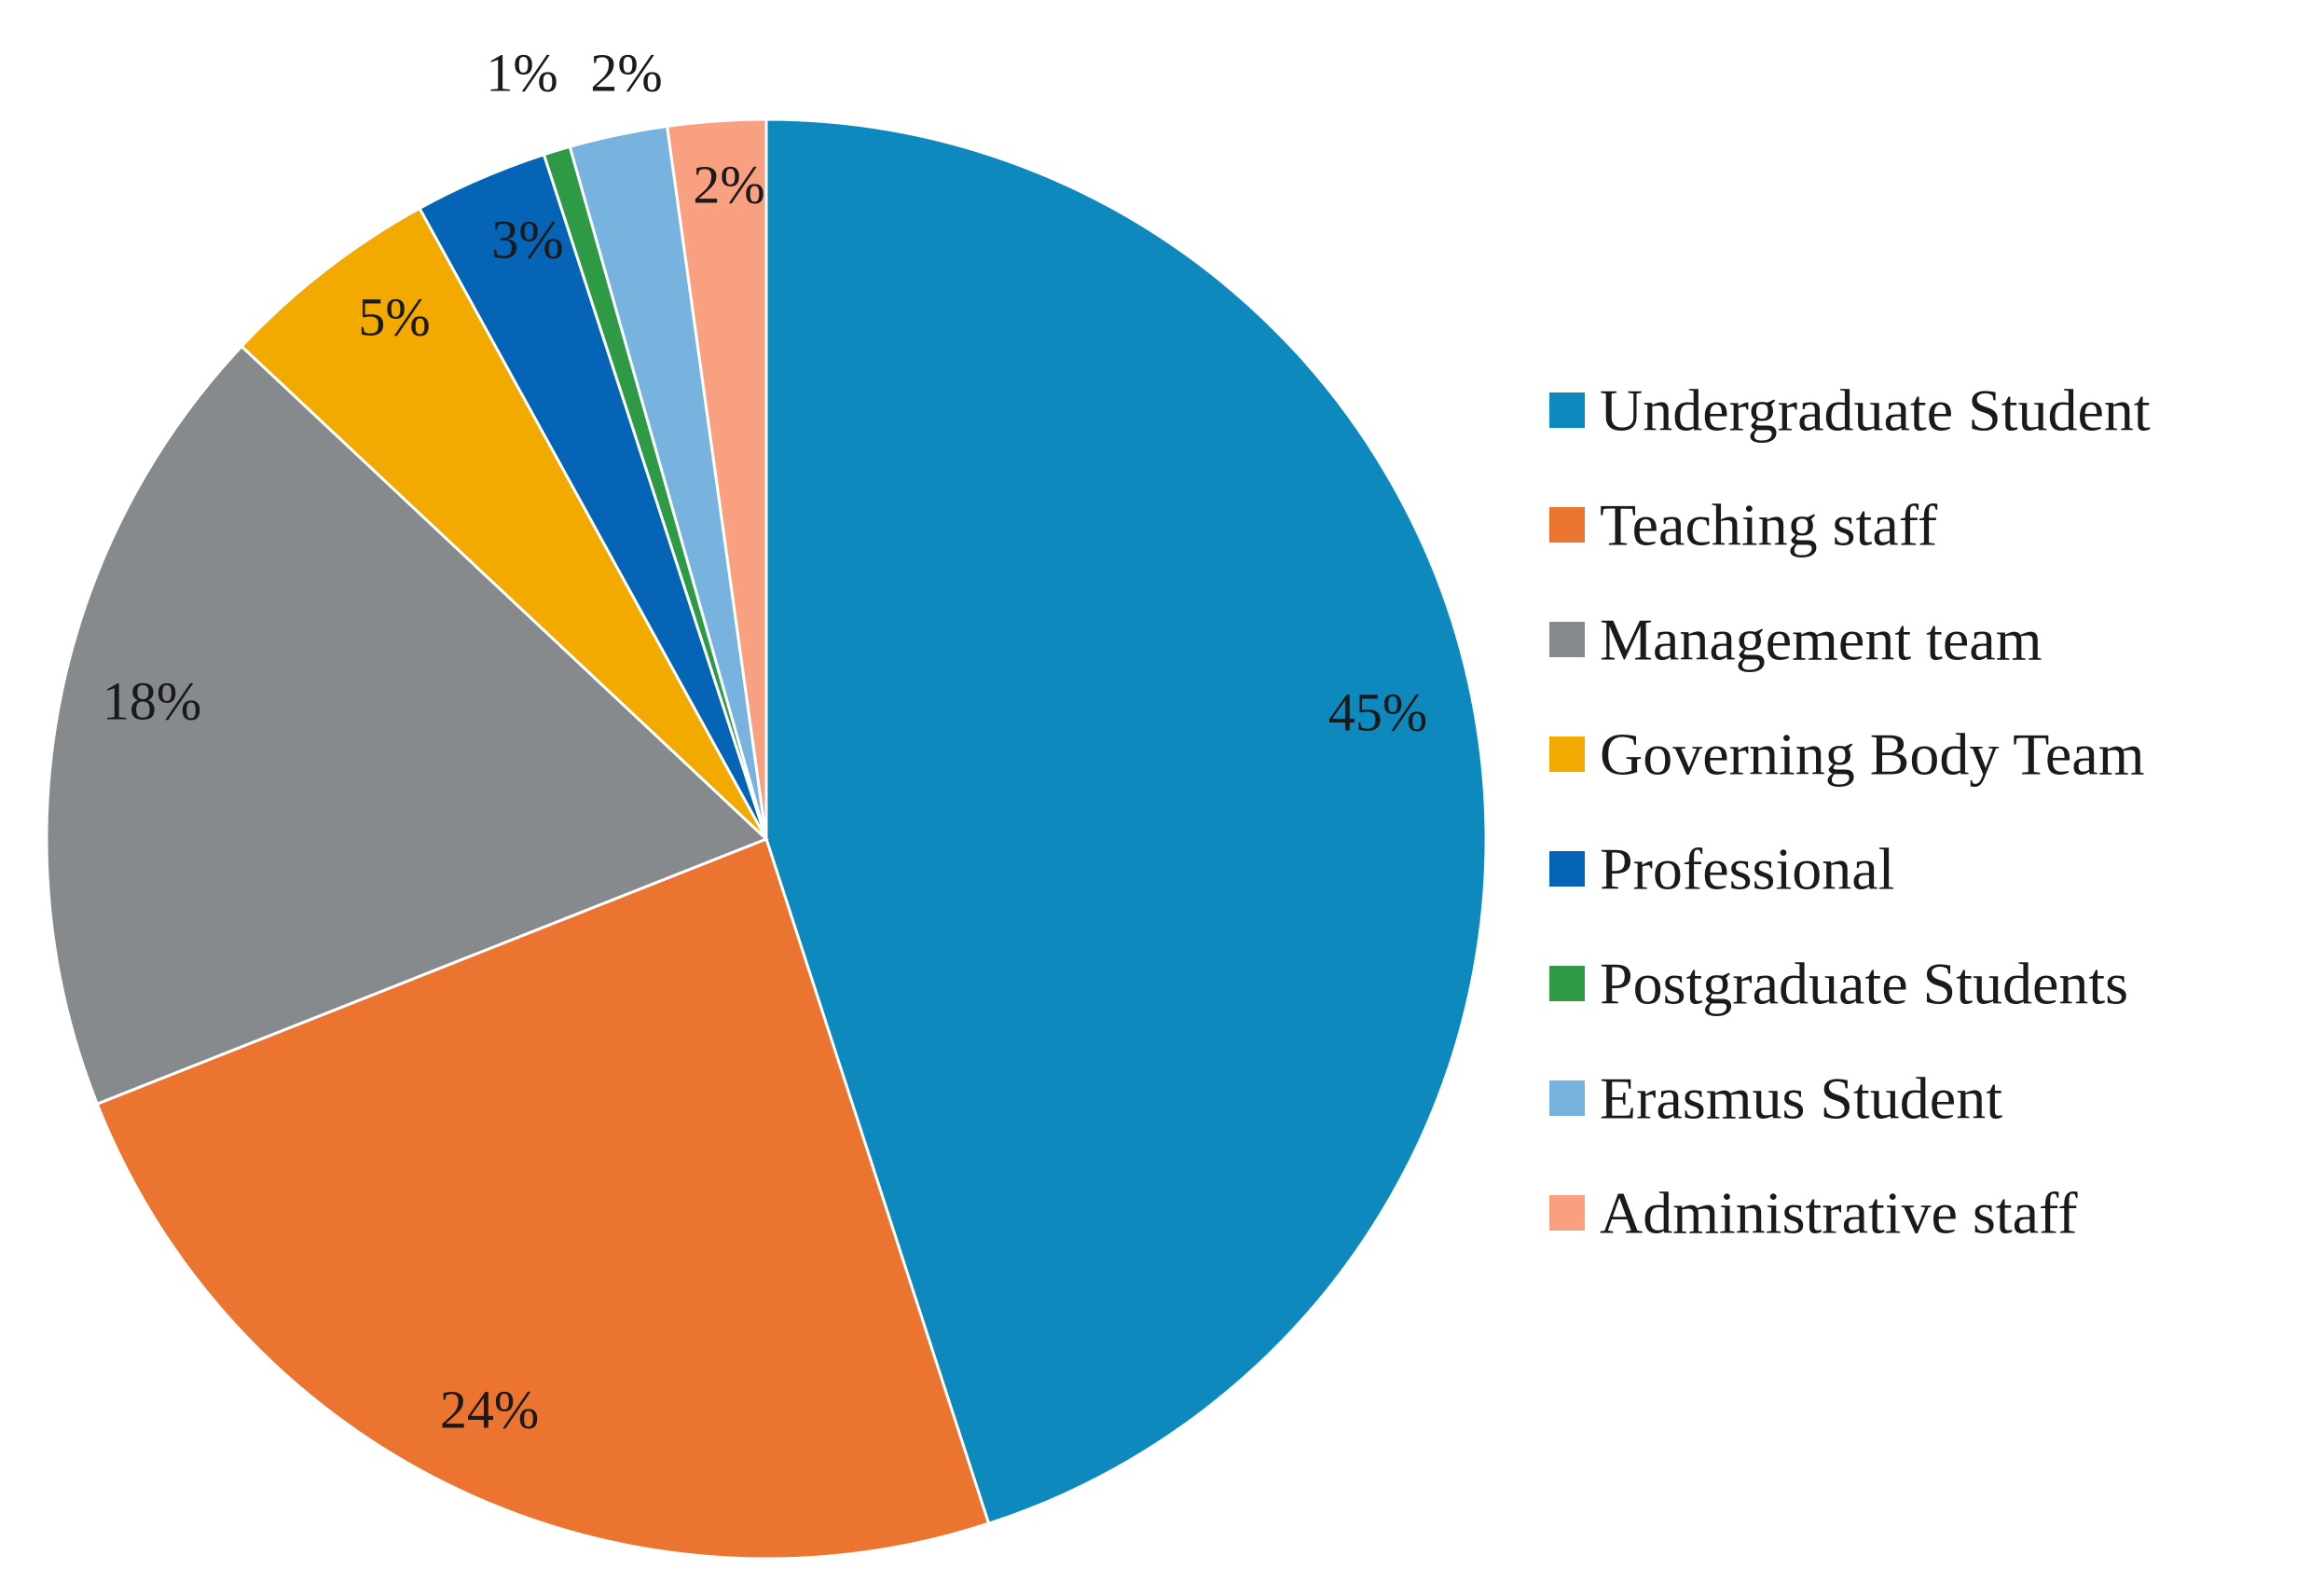 The height and width of the screenshot is (1596, 2297). Describe the element at coordinates (527, 240) in the screenshot. I see `data-label-professional: 3%` at that location.